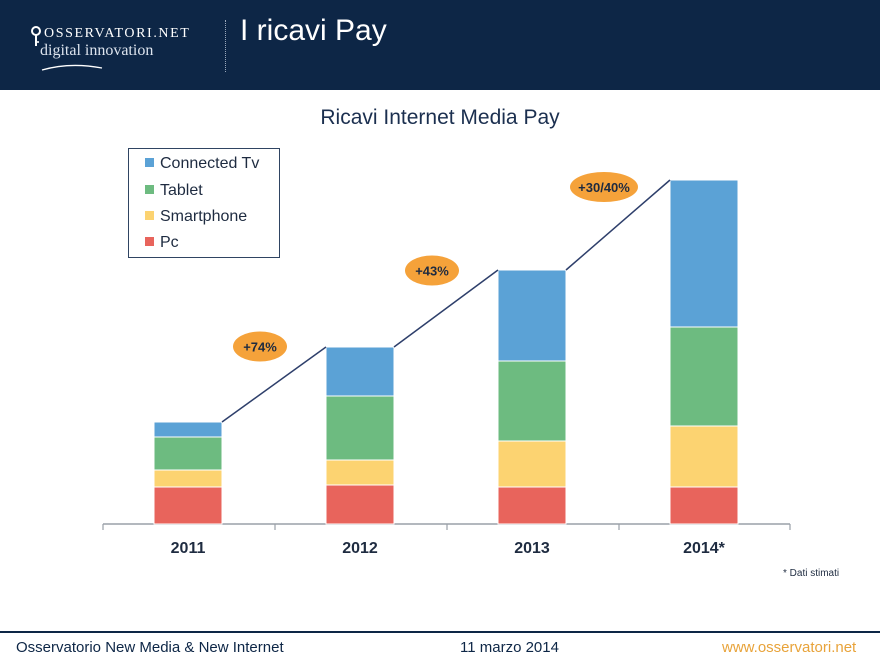  What do you see at coordinates (36, 36) in the screenshot?
I see `key-icon` at bounding box center [36, 36].